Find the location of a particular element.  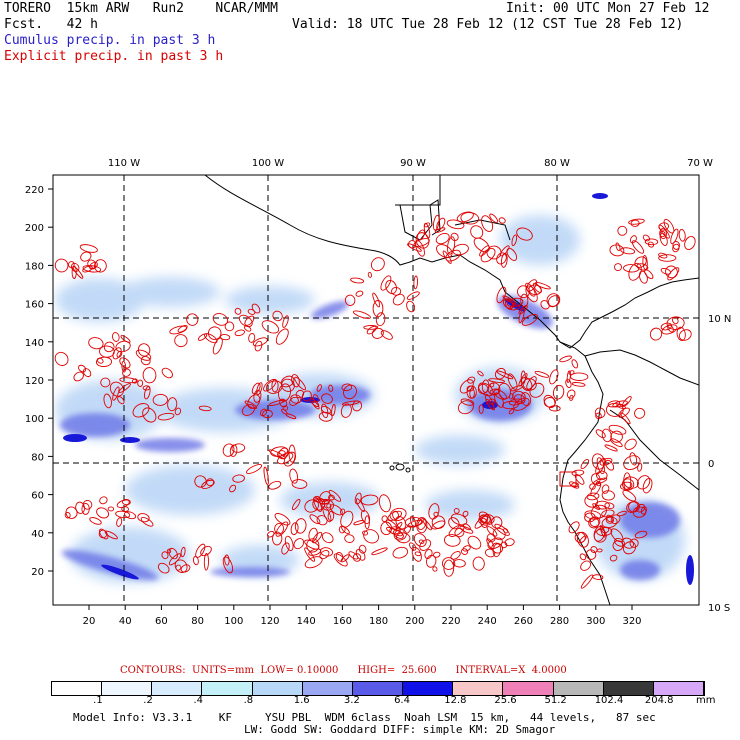

x-tick-label: 320 is located at coordinates (631, 621).